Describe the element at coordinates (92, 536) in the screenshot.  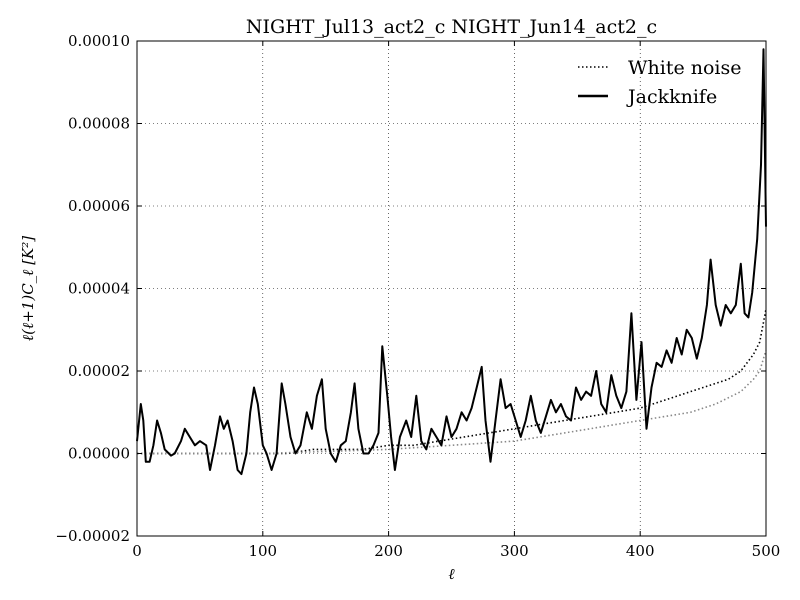
I see `y-tick-label: −0.00002` at that location.